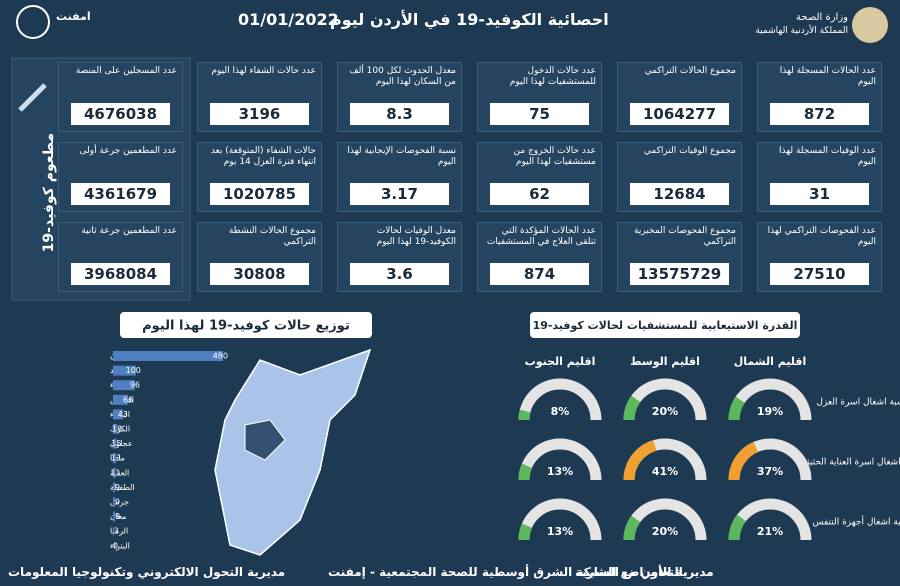 The image size is (900, 586). I want to click on vaccine-title: مطعوم كوفيد-19, so click(49, 193).